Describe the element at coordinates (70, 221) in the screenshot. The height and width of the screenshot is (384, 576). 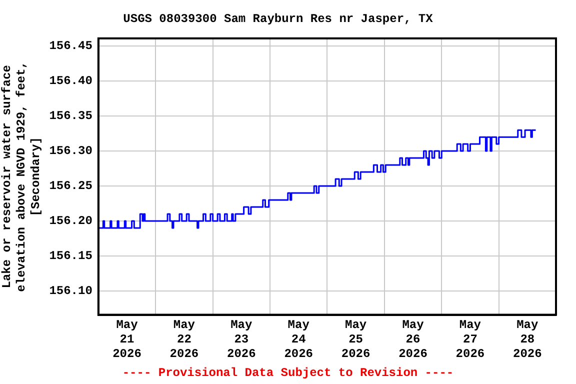
I see `y-tick-label: 156.20` at that location.